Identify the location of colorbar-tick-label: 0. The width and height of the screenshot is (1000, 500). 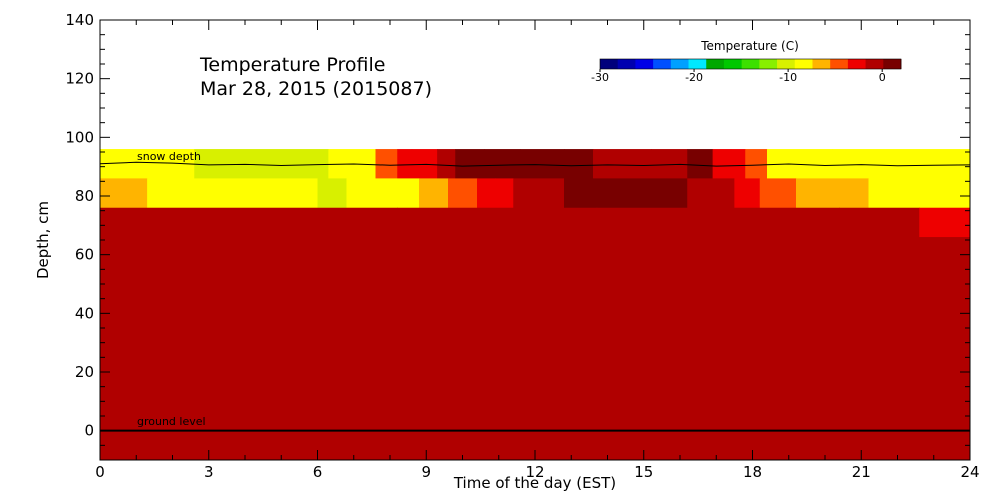
(882, 77).